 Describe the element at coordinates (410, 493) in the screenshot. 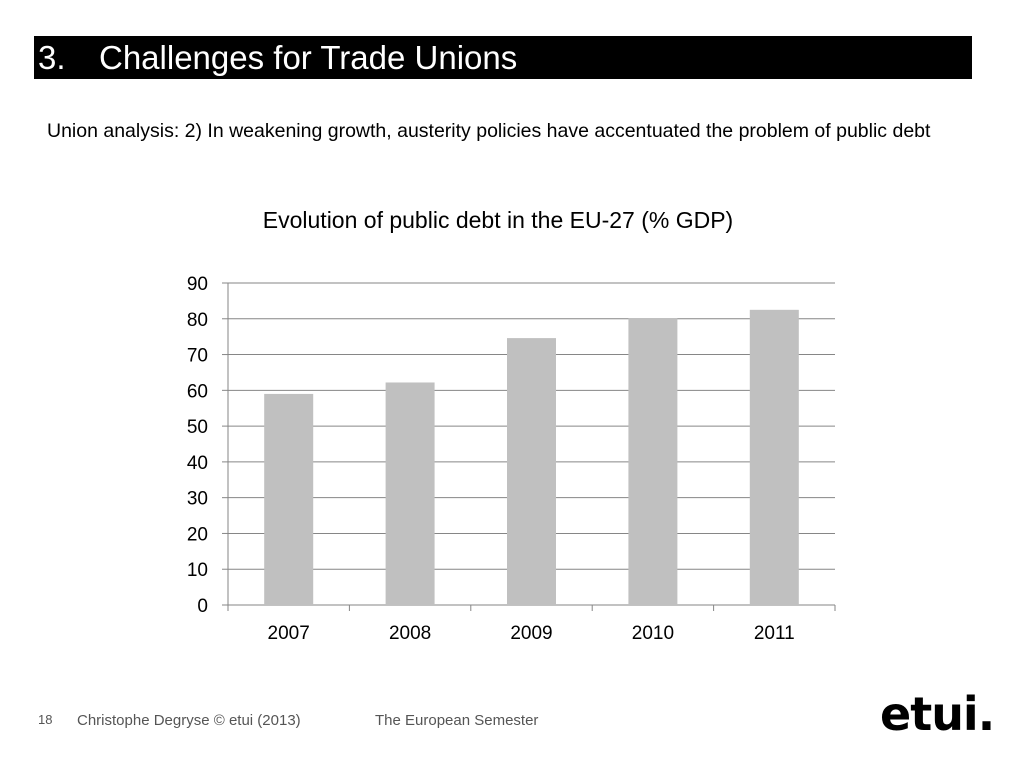

I see `bar-2008` at that location.